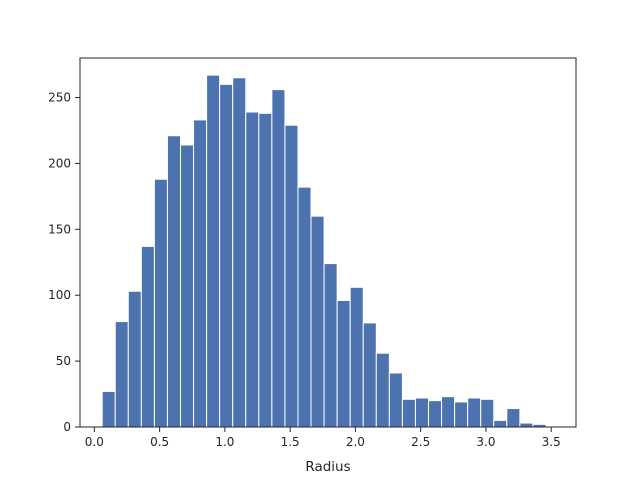  What do you see at coordinates (327, 467) in the screenshot?
I see `x-axis-label: Radius` at bounding box center [327, 467].